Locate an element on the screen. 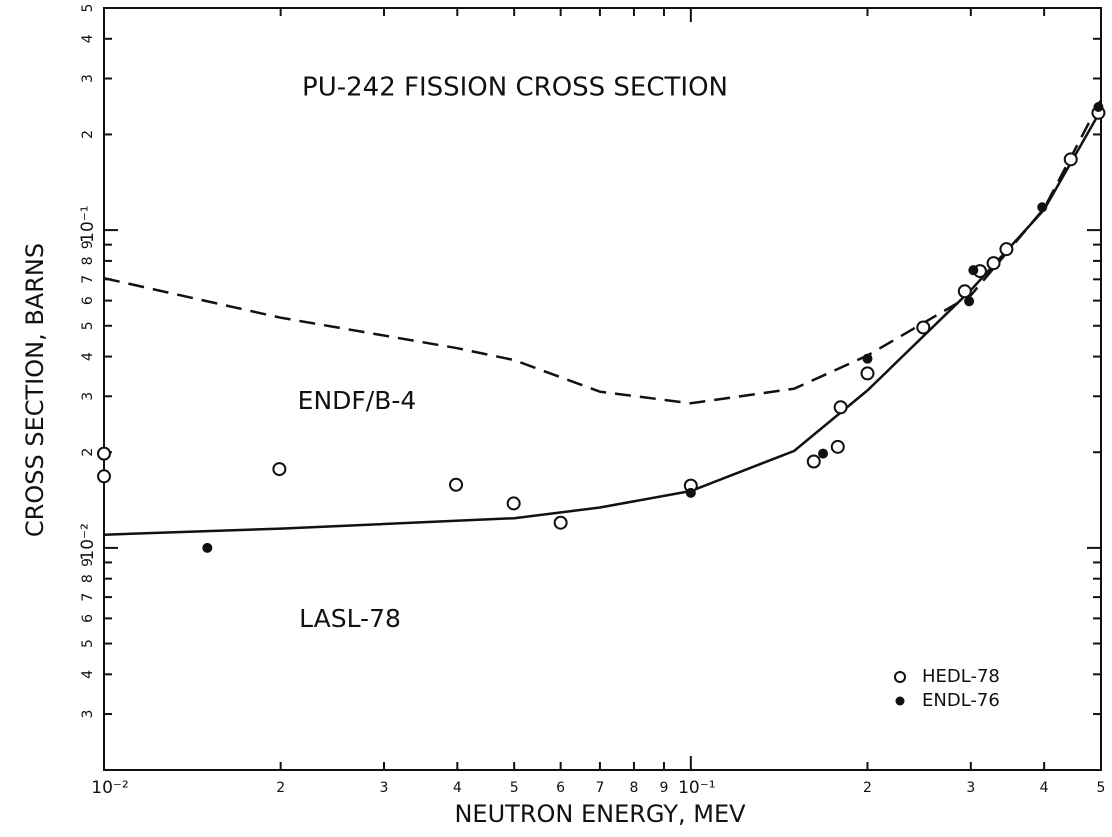 The width and height of the screenshot is (1112, 837). y-tick-label: 10⁻¹ is located at coordinates (88, 223).